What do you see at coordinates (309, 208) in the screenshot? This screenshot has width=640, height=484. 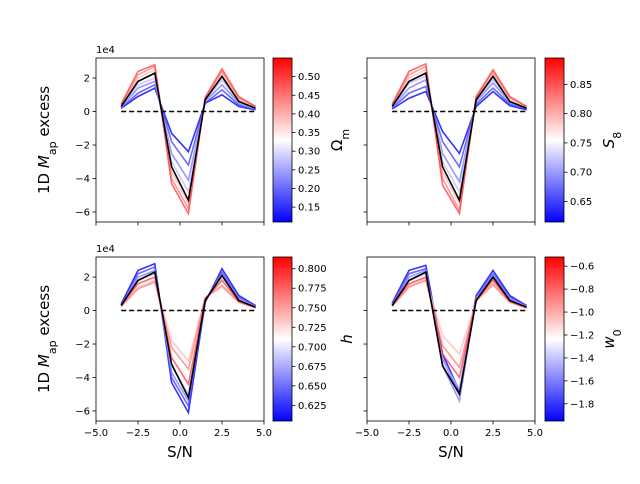 I see `colorbar-tick-label: 0.15` at bounding box center [309, 208].